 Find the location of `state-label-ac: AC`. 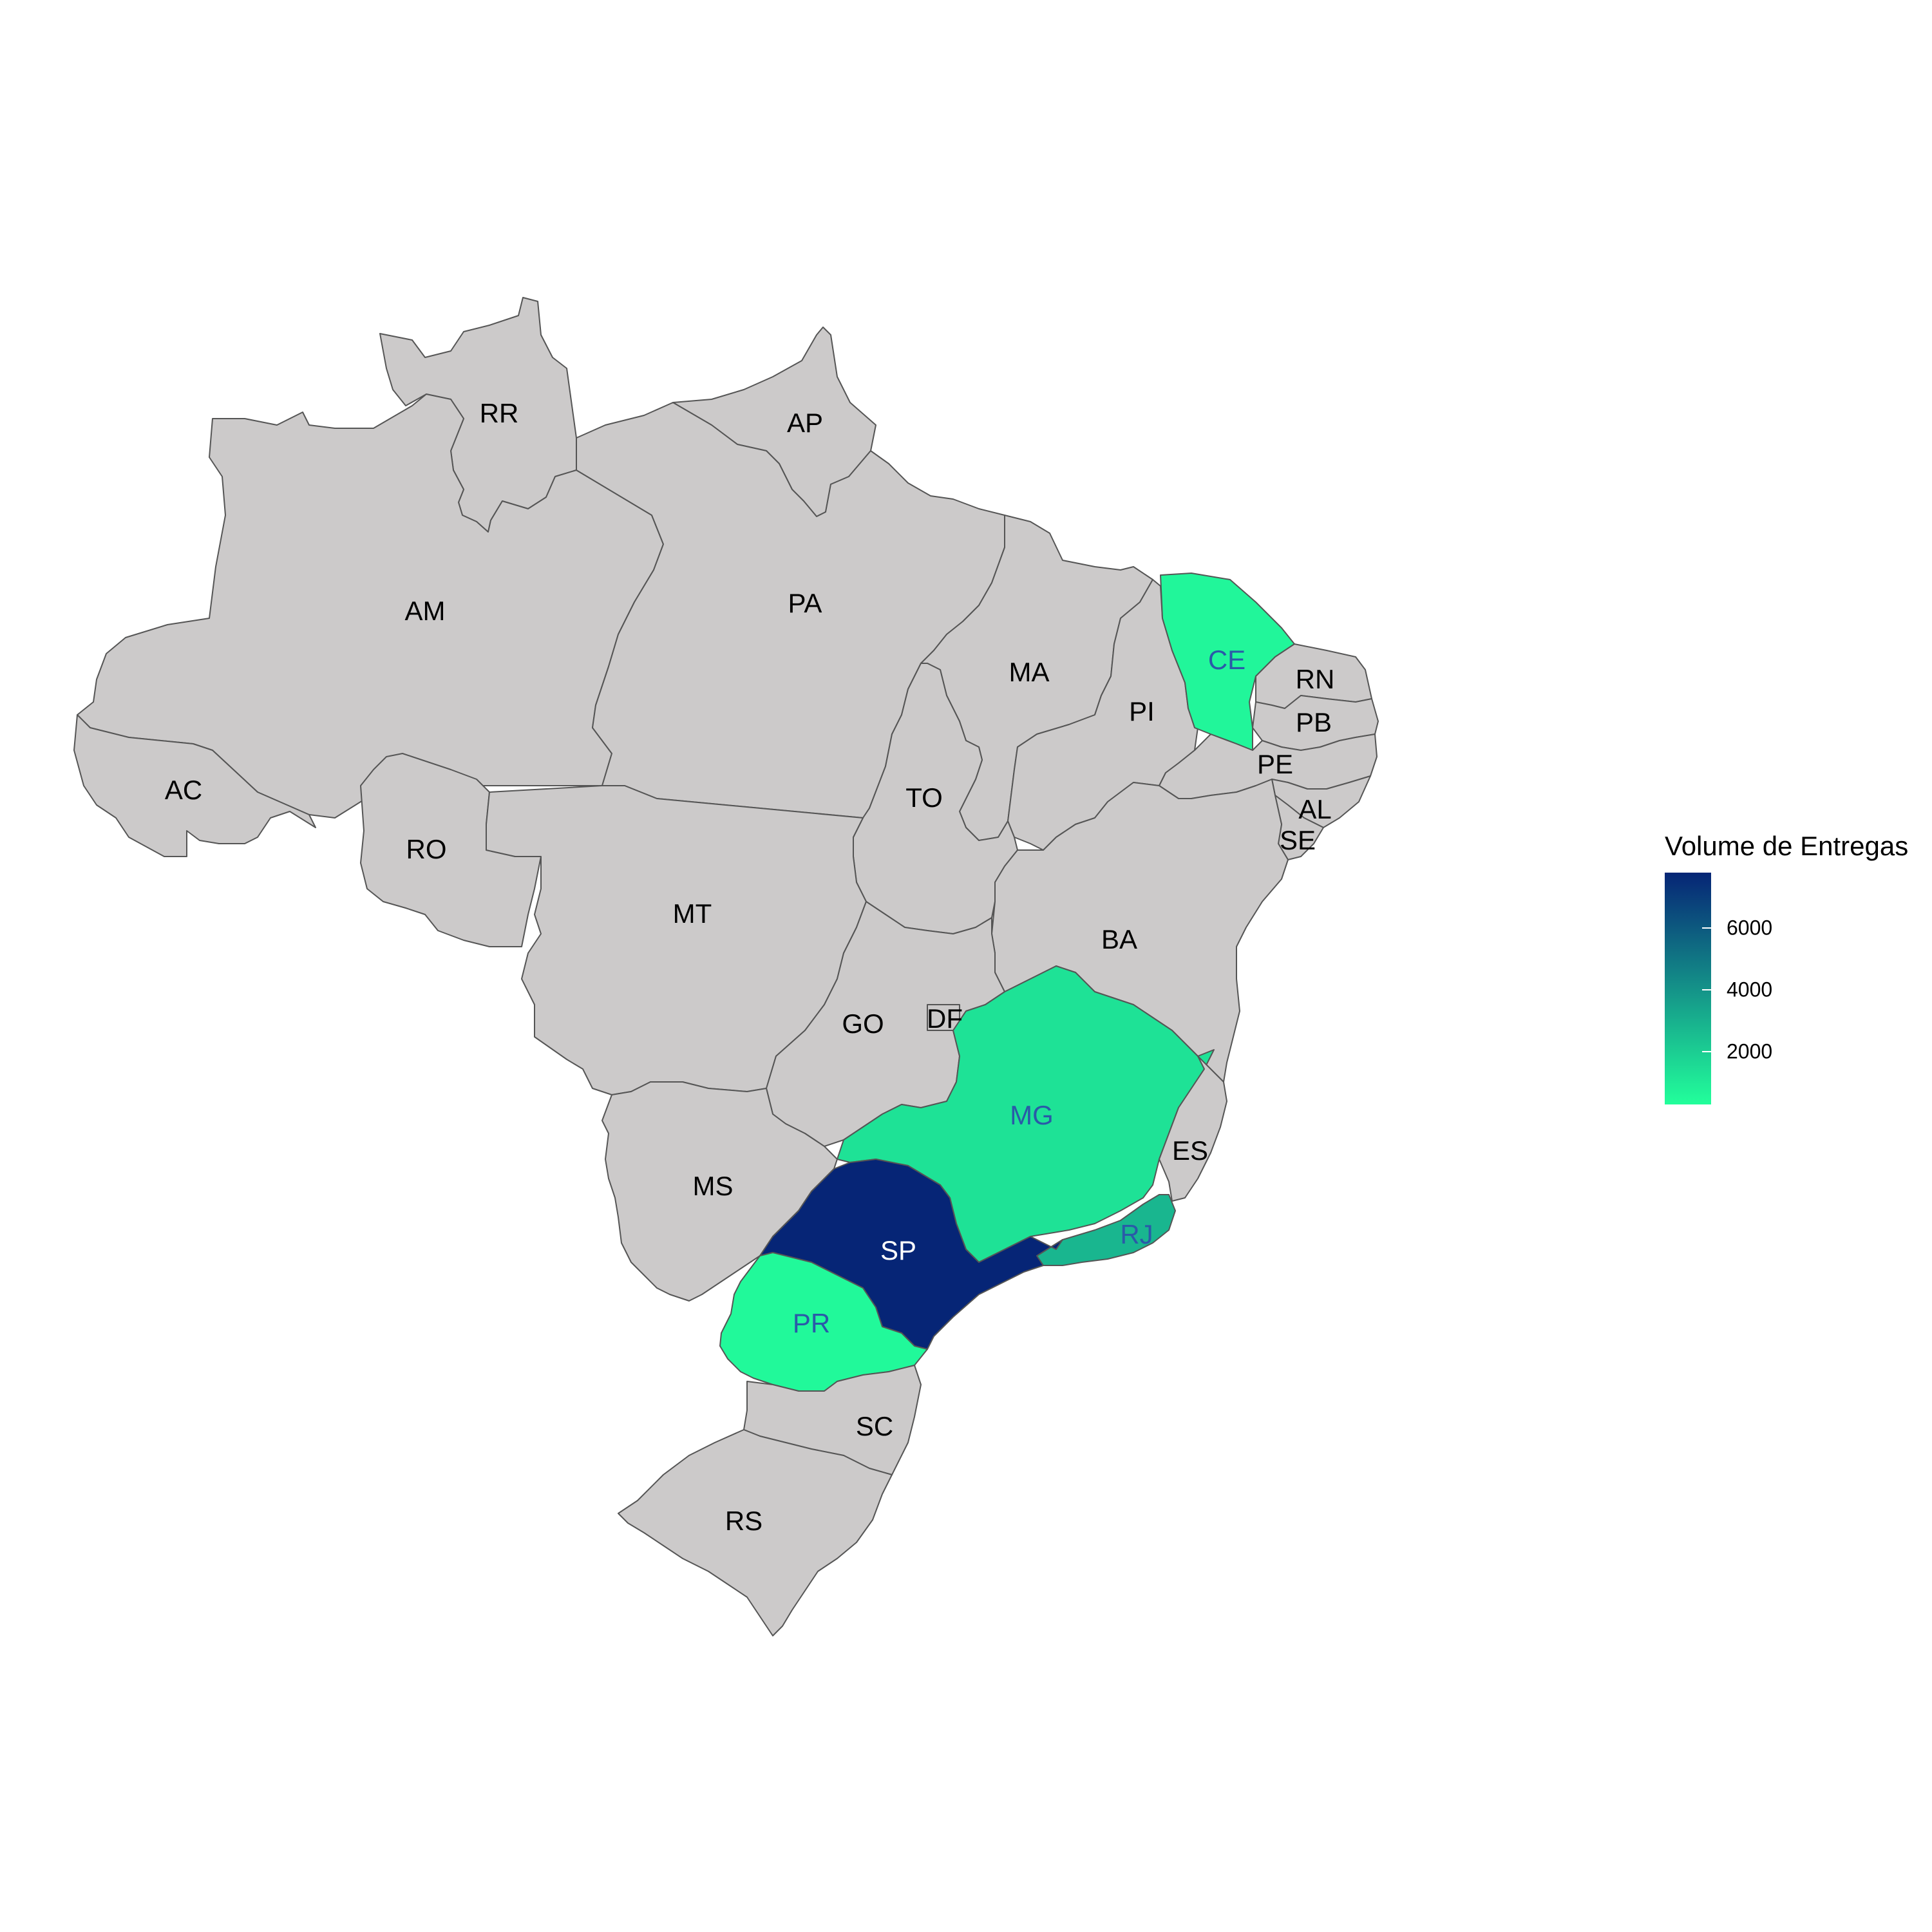

state-label-ac: AC is located at coordinates (183, 790).